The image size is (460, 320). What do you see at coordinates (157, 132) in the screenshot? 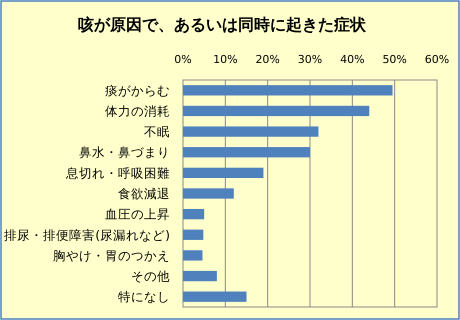
I see `y-tick-label: 不眠` at bounding box center [157, 132].